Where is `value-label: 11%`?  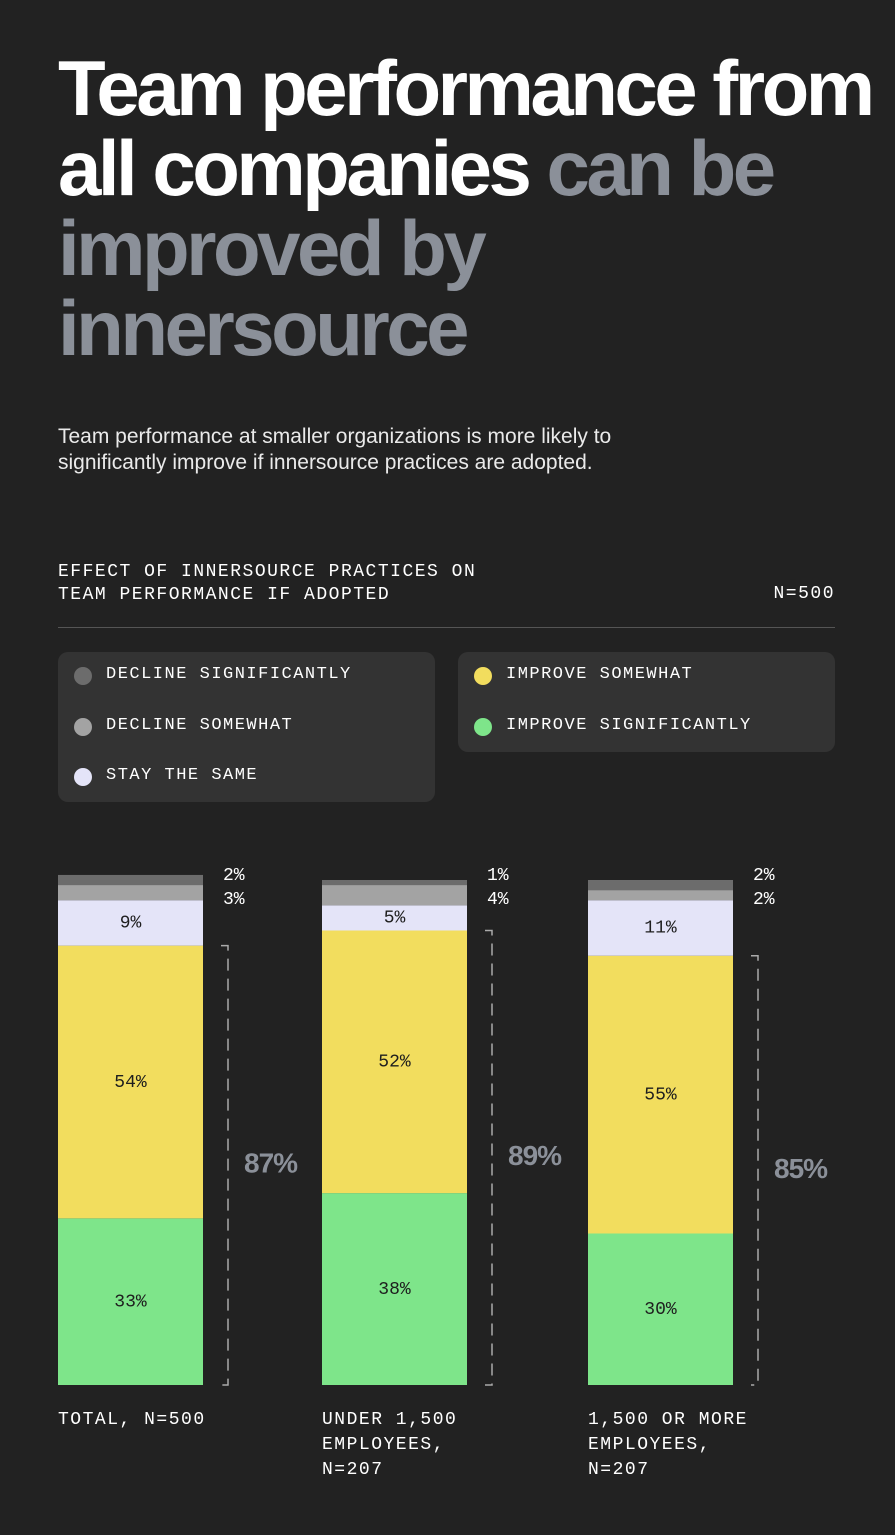 value-label: 11% is located at coordinates (660, 929).